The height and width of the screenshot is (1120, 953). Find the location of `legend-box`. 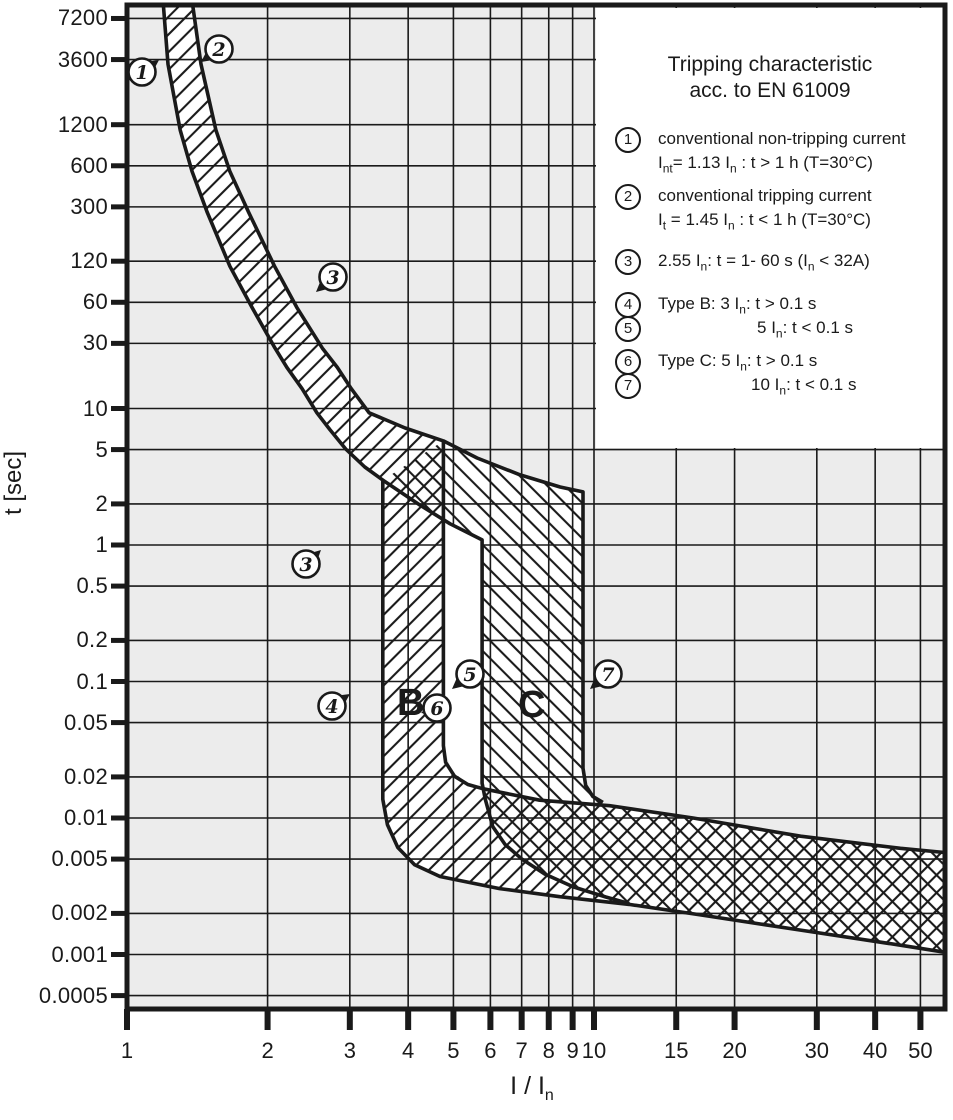

legend-box is located at coordinates (769, 228).